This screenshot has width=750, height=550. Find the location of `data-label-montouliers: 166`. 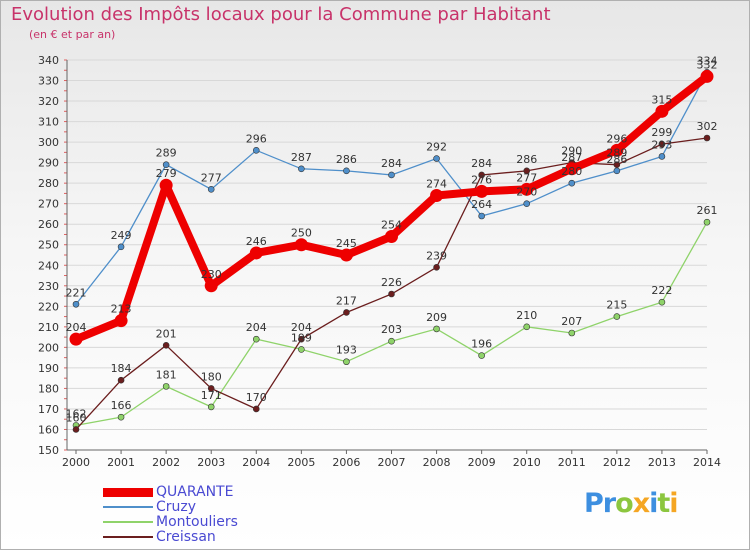

data-label-montouliers: 166 is located at coordinates (121, 405).